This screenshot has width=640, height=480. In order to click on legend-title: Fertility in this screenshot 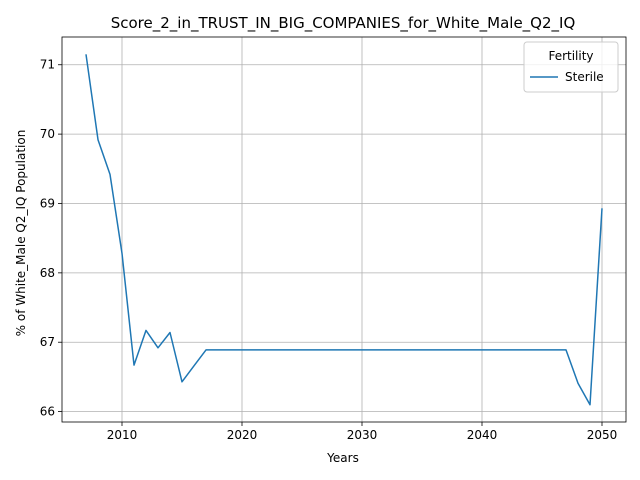, I will do `click(570, 56)`.